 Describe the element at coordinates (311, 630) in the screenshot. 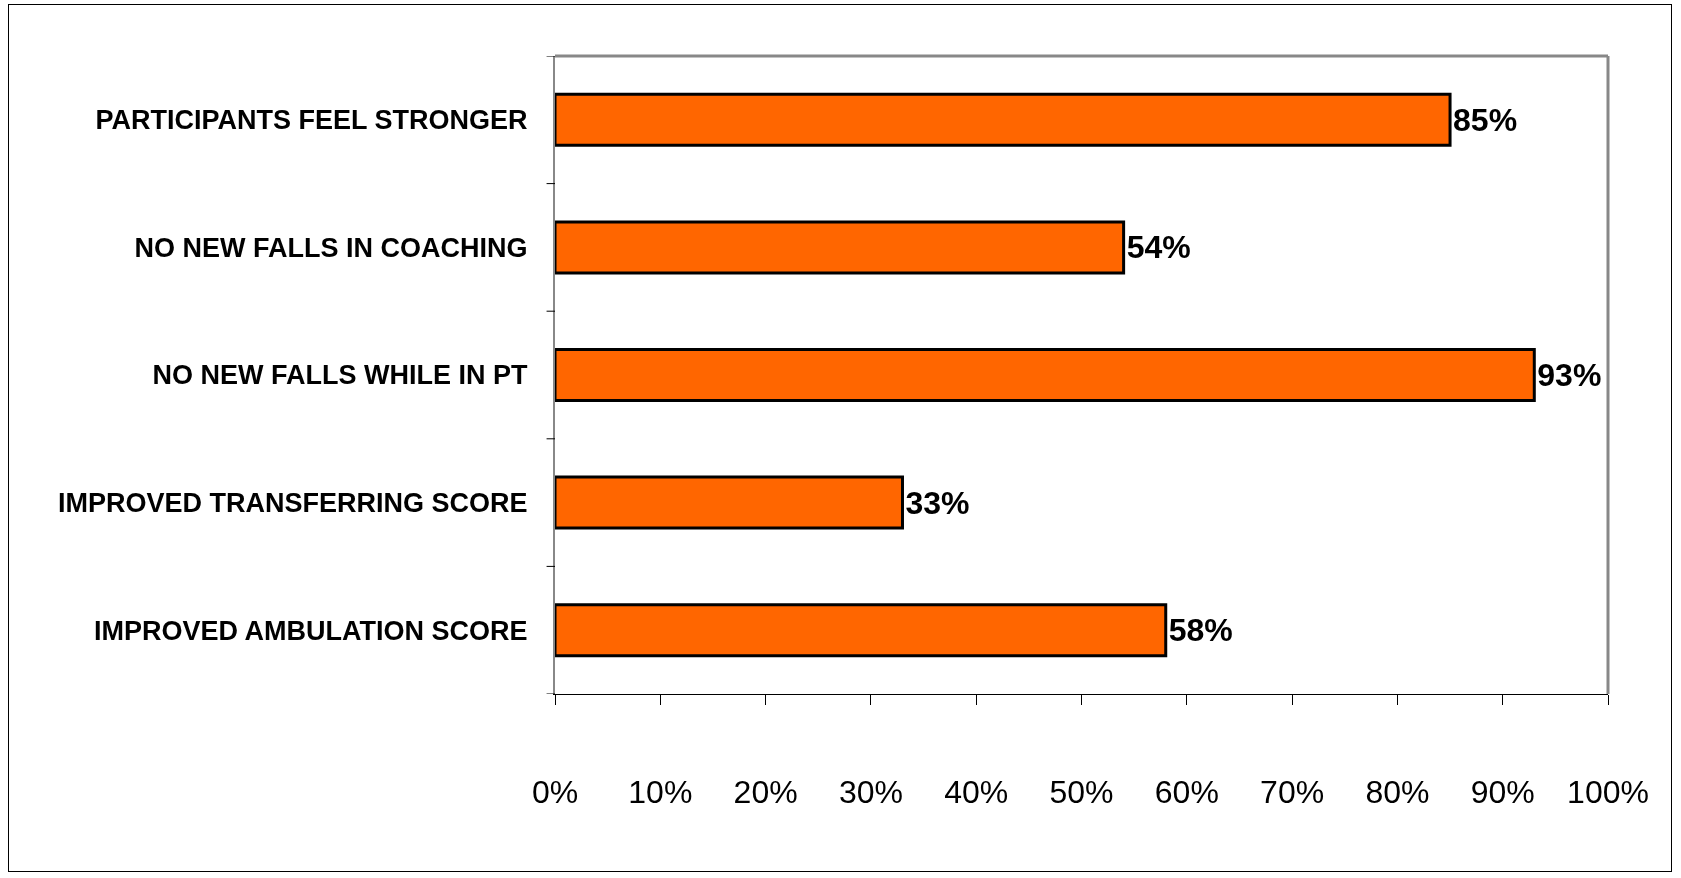

I see `y-tick-label: IMPROVED AMBULATION SCORE` at that location.